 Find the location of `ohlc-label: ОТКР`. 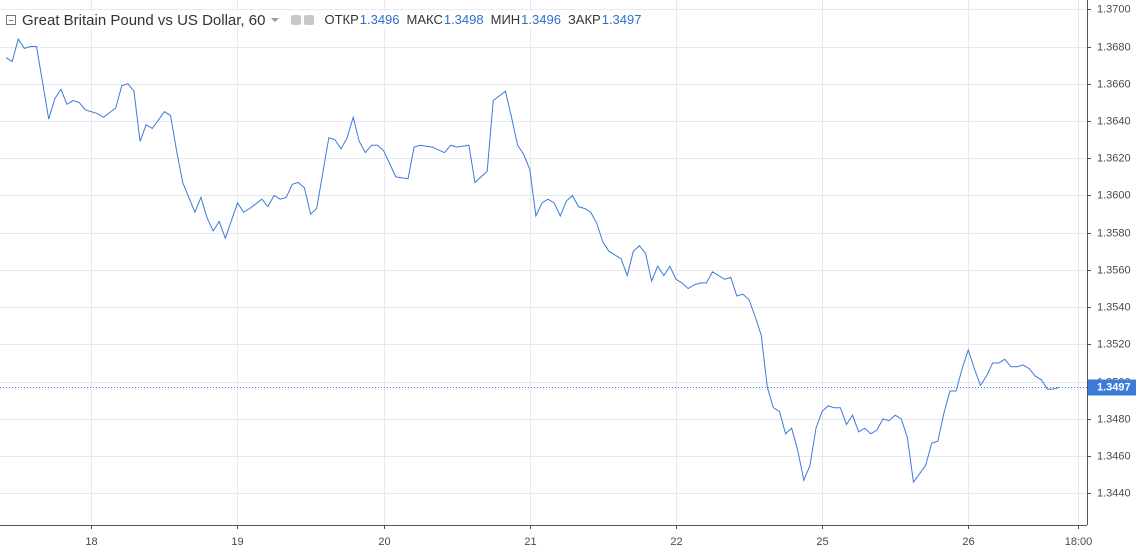

ohlc-label: ОТКР is located at coordinates (341, 19).